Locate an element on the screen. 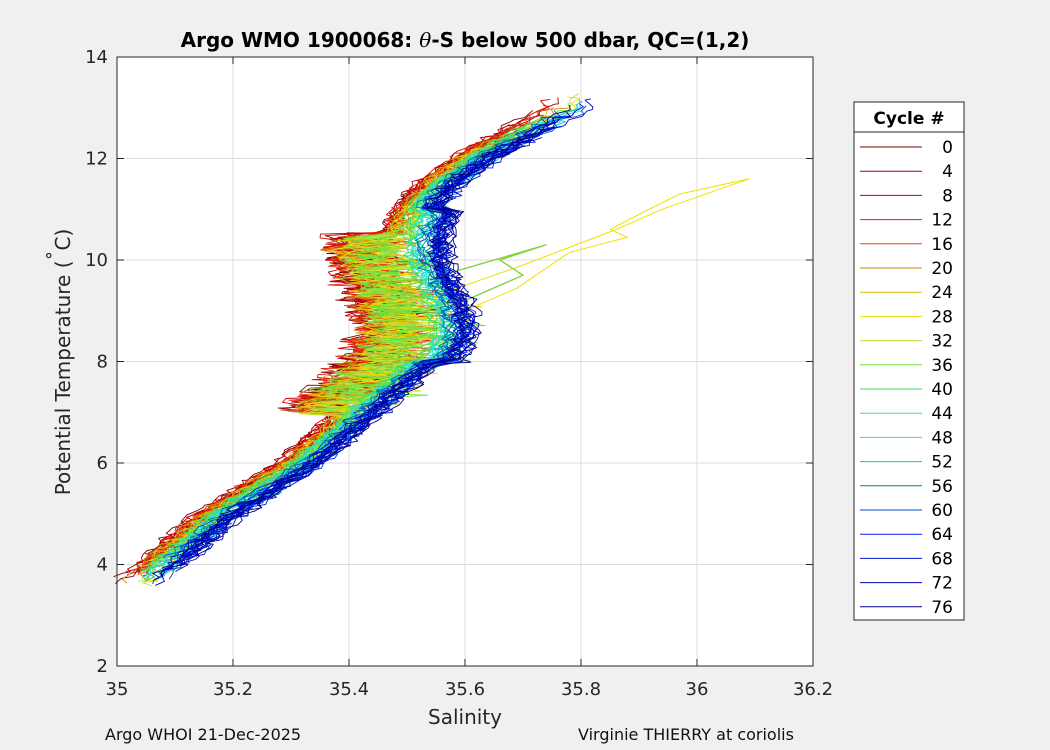 This screenshot has height=750, width=1050. legend-entry: 72 is located at coordinates (906, 584).